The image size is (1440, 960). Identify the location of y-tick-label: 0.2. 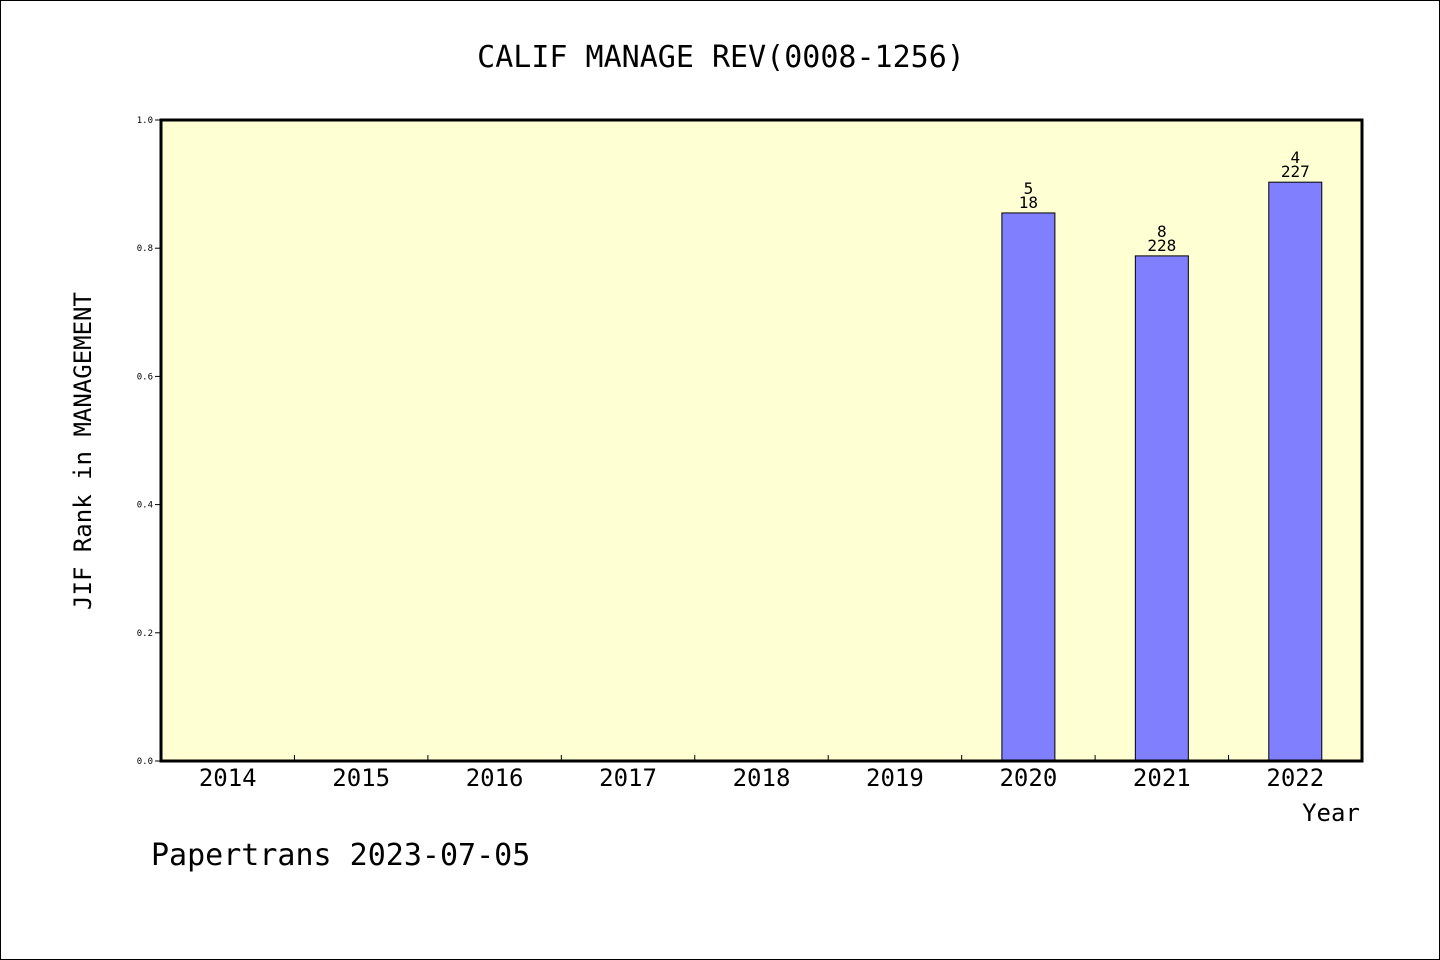
(145, 634).